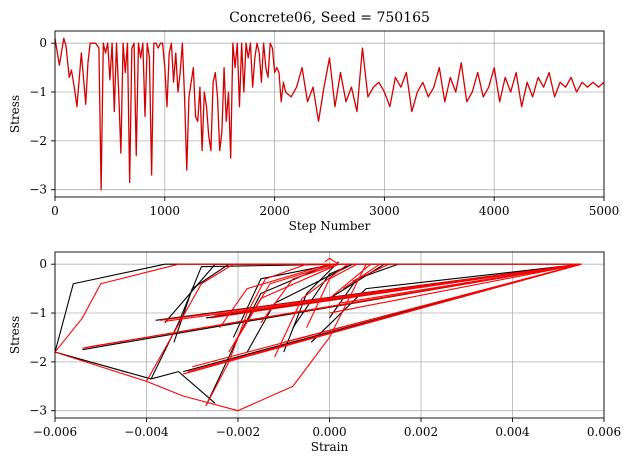 The height and width of the screenshot is (469, 630). Describe the element at coordinates (512, 432) in the screenshot. I see `x-tick-label: 0.004` at that location.